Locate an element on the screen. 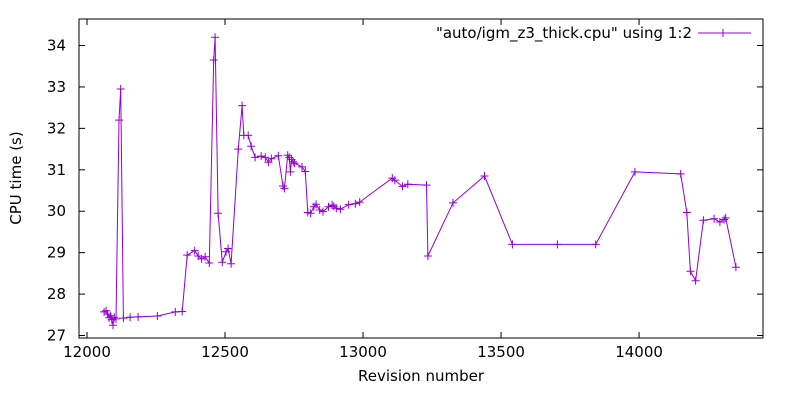 The height and width of the screenshot is (400, 800). legend-sample-marker is located at coordinates (723, 33).